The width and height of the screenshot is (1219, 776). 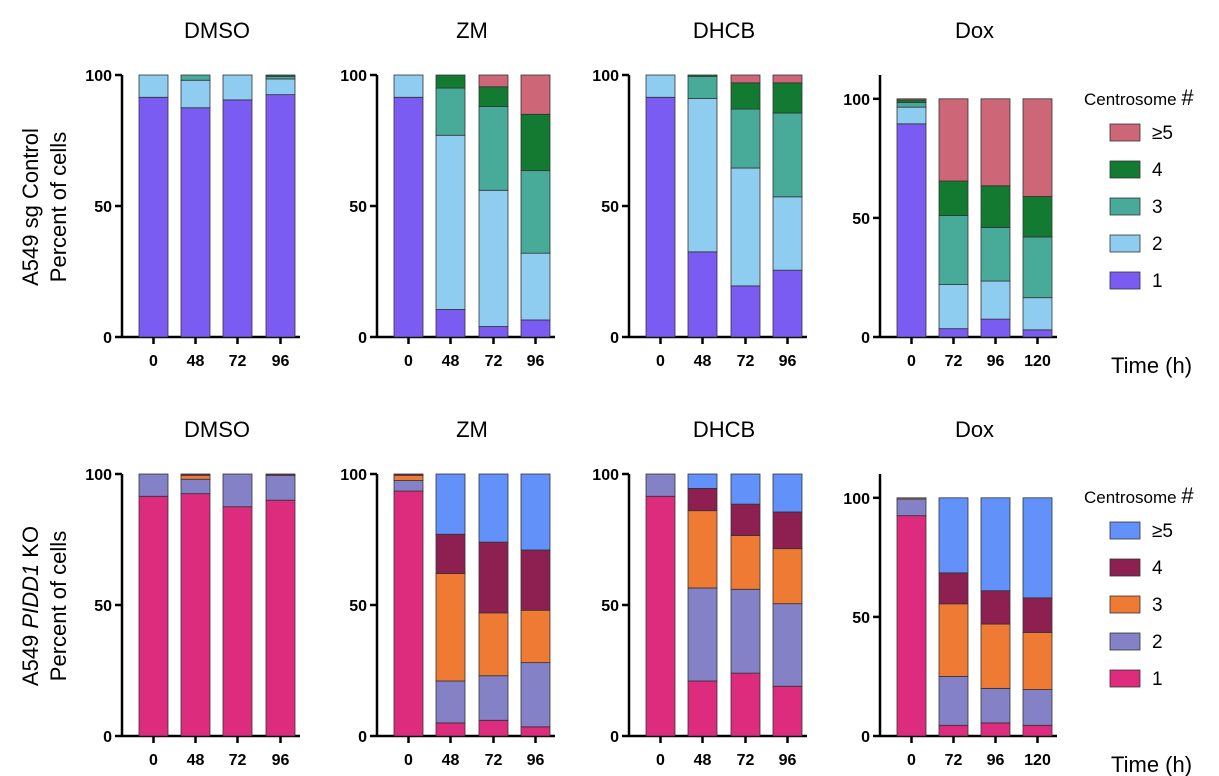 I want to click on chart-panel-1: DMSO 0 50 100 0 48 72 96, so click(x=192, y=194).